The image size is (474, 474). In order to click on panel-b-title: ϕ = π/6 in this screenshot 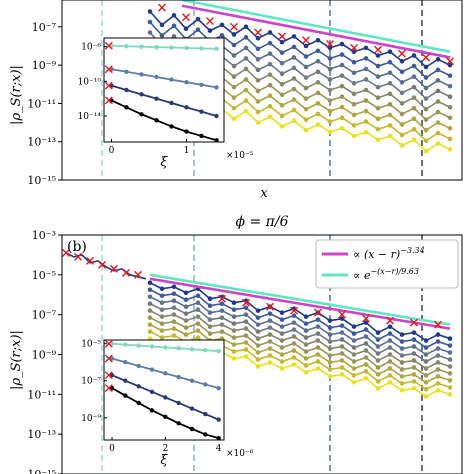, I will do `click(262, 222)`.